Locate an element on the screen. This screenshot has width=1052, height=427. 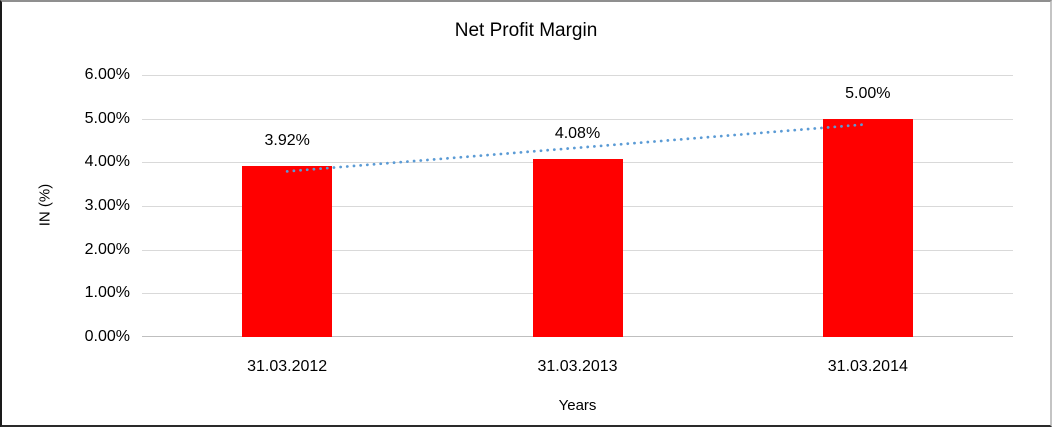
x-tick-label: 31.03.2014 is located at coordinates (867, 366).